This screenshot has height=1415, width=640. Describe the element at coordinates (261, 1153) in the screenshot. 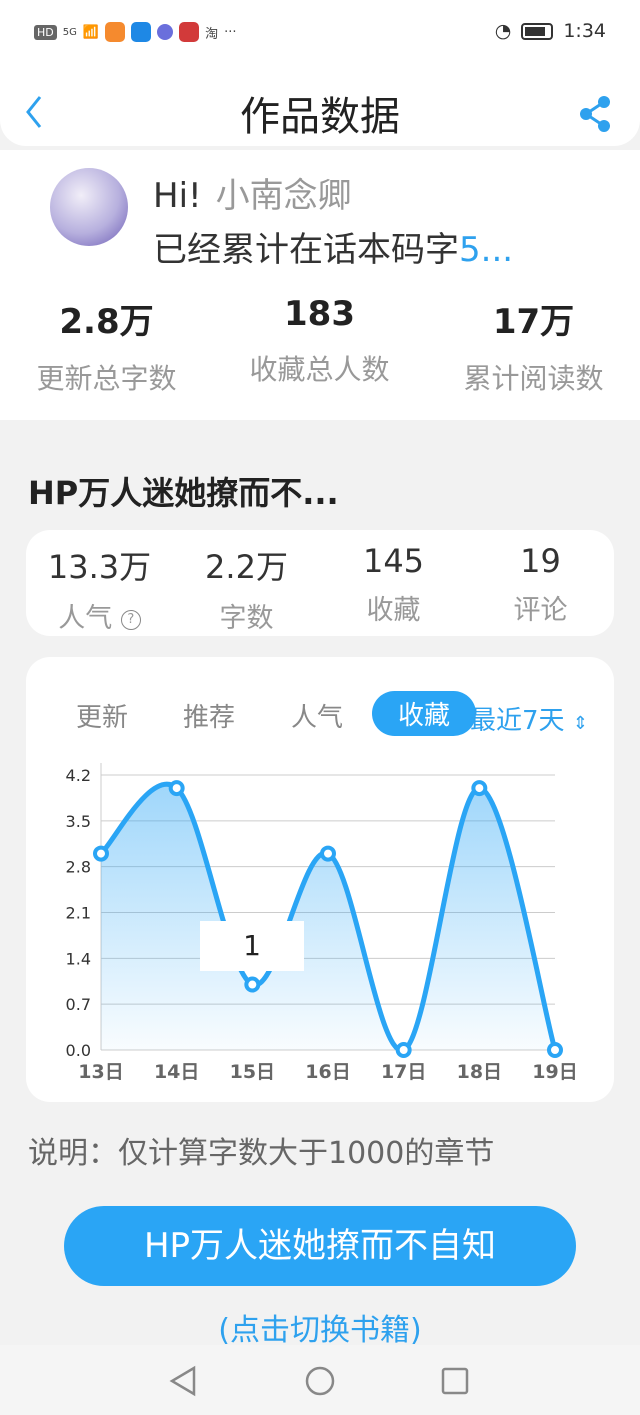

I see `note-text: 说明：仅计算字数大于1000的章节` at that location.